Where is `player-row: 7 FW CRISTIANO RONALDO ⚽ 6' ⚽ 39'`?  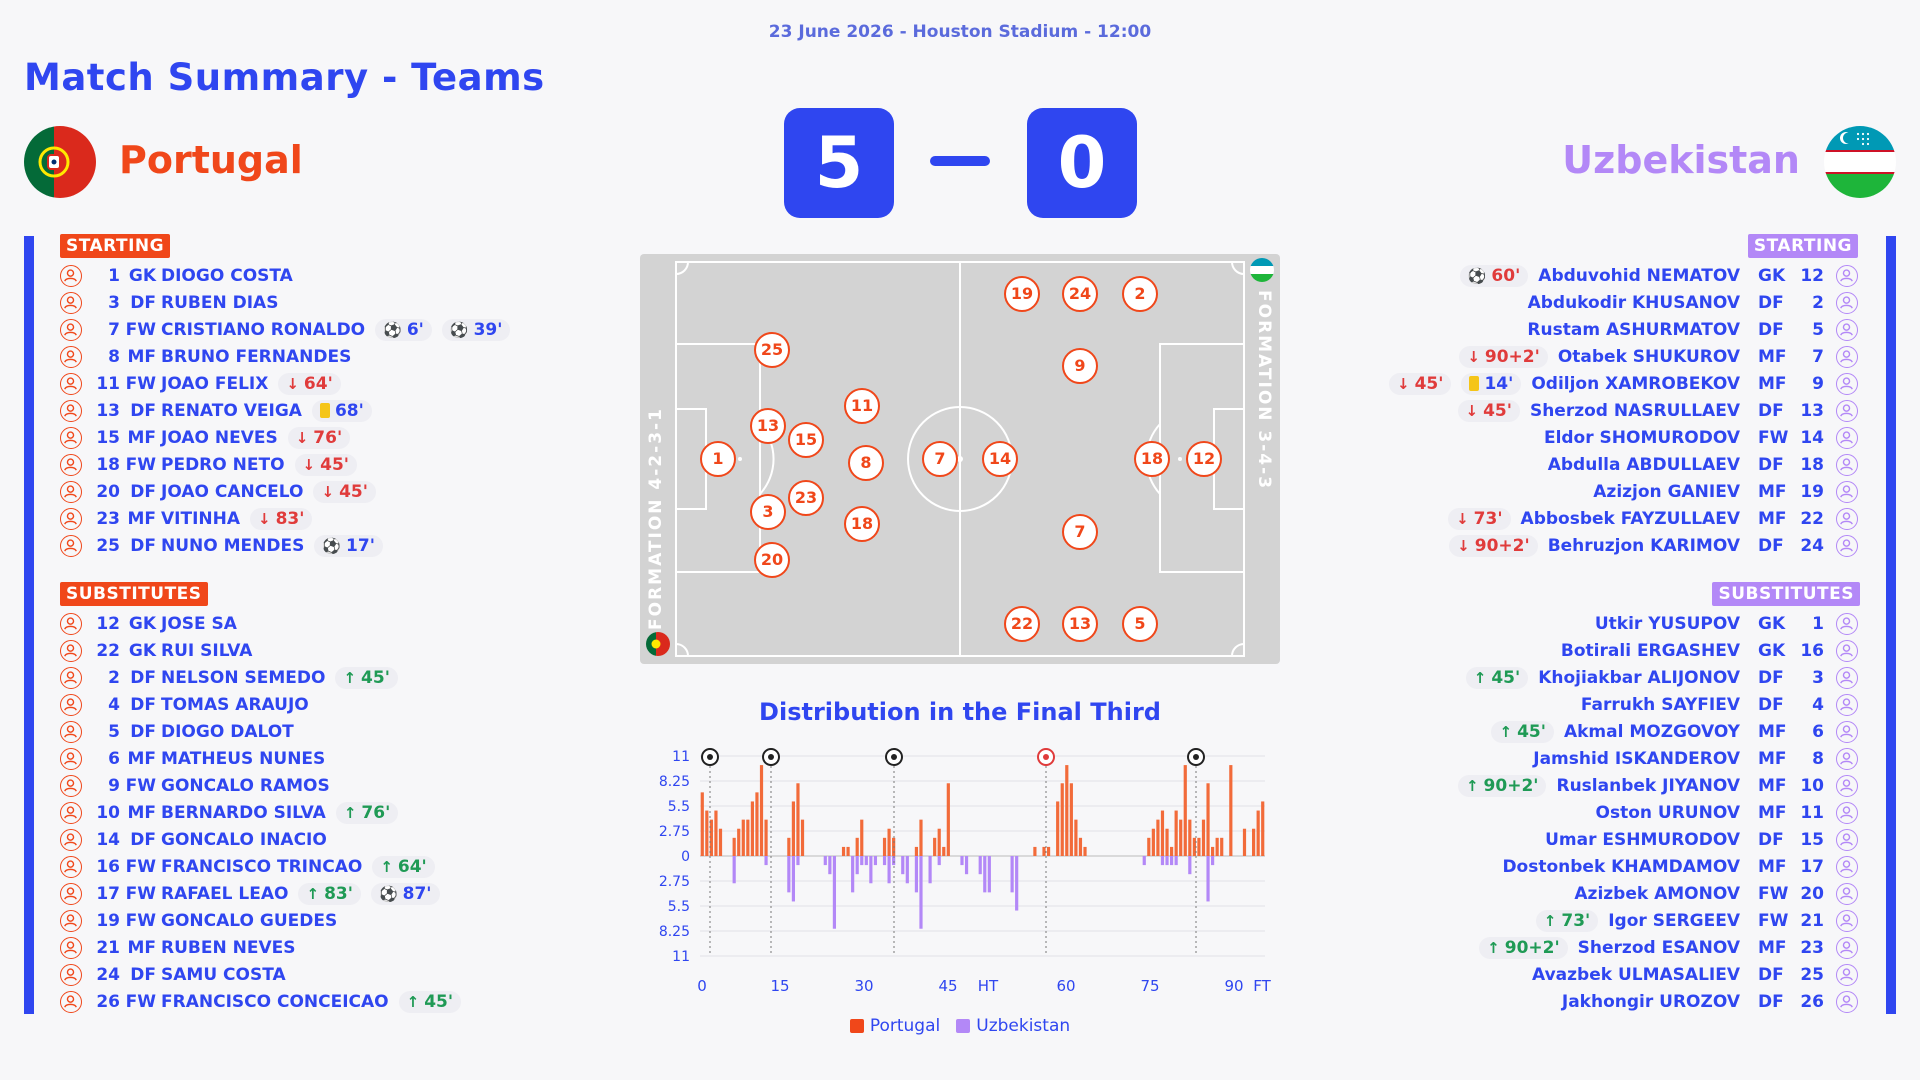 player-row: 7 FW CRISTIANO RONALDO ⚽ 6' ⚽ 39' is located at coordinates (340, 329).